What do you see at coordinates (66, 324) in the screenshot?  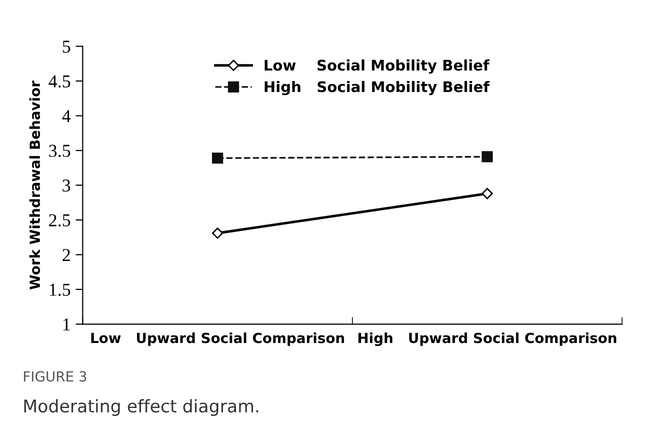 I see `y-tick-label: 1` at bounding box center [66, 324].